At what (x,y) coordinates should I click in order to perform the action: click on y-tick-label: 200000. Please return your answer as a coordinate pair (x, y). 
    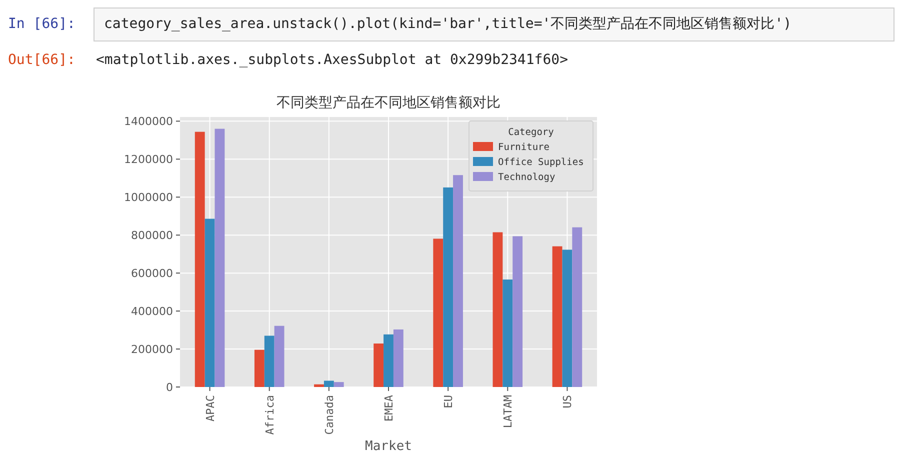
    Looking at the image, I should click on (152, 349).